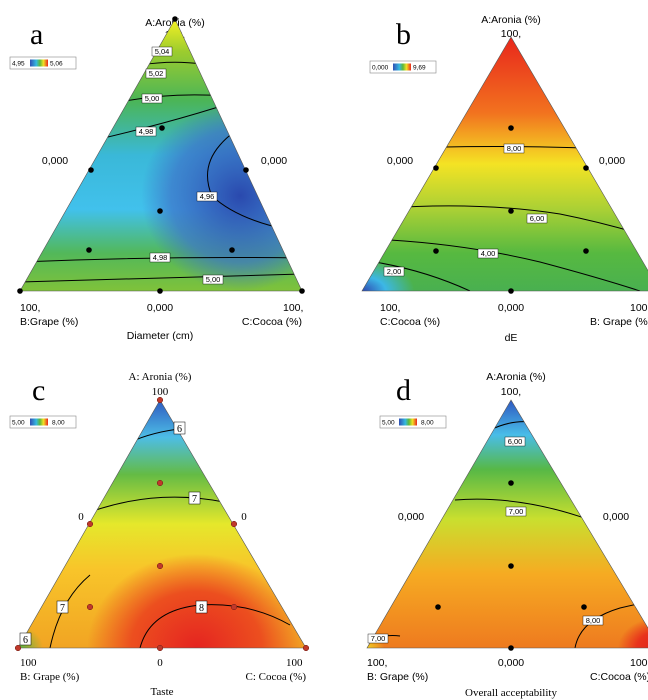 This screenshot has width=648, height=700. Describe the element at coordinates (160, 663) in the screenshot. I see `edge-c-bottom-value: 0` at that location.